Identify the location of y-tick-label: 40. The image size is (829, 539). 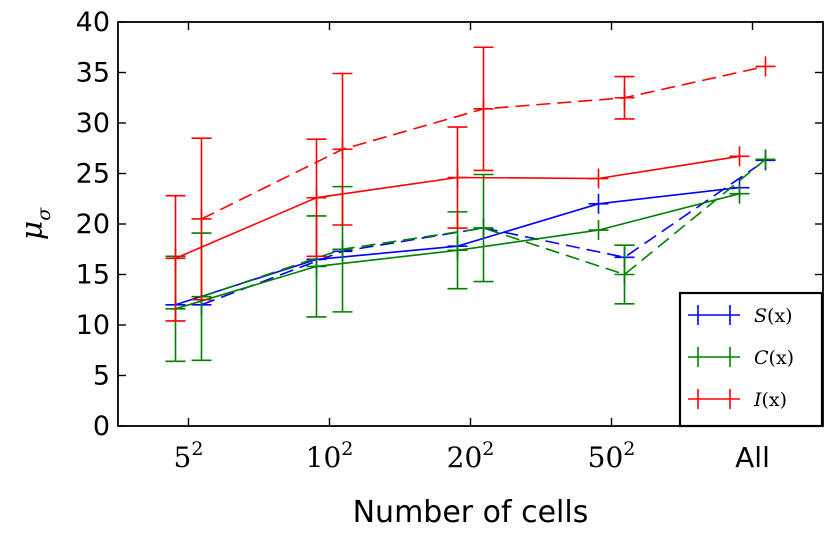
(93, 22).